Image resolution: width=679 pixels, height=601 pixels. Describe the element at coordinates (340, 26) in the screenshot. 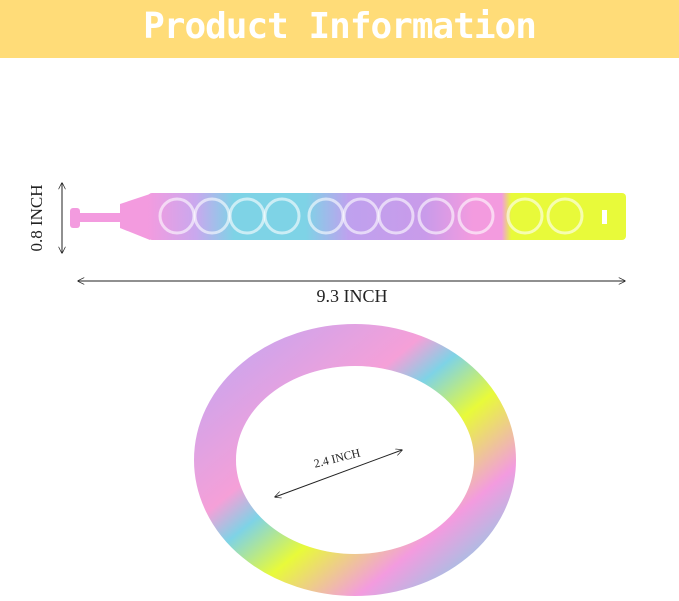

I see `banner-title: Product Information` at that location.